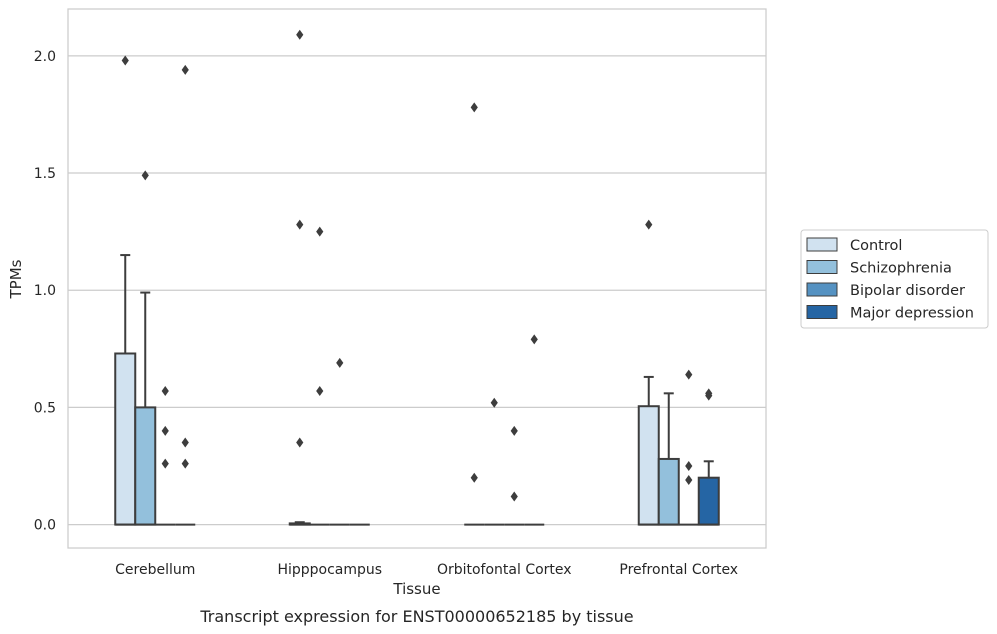 This screenshot has height=634, width=997. Describe the element at coordinates (45, 526) in the screenshot. I see `y-tick-label: 0.0` at that location.